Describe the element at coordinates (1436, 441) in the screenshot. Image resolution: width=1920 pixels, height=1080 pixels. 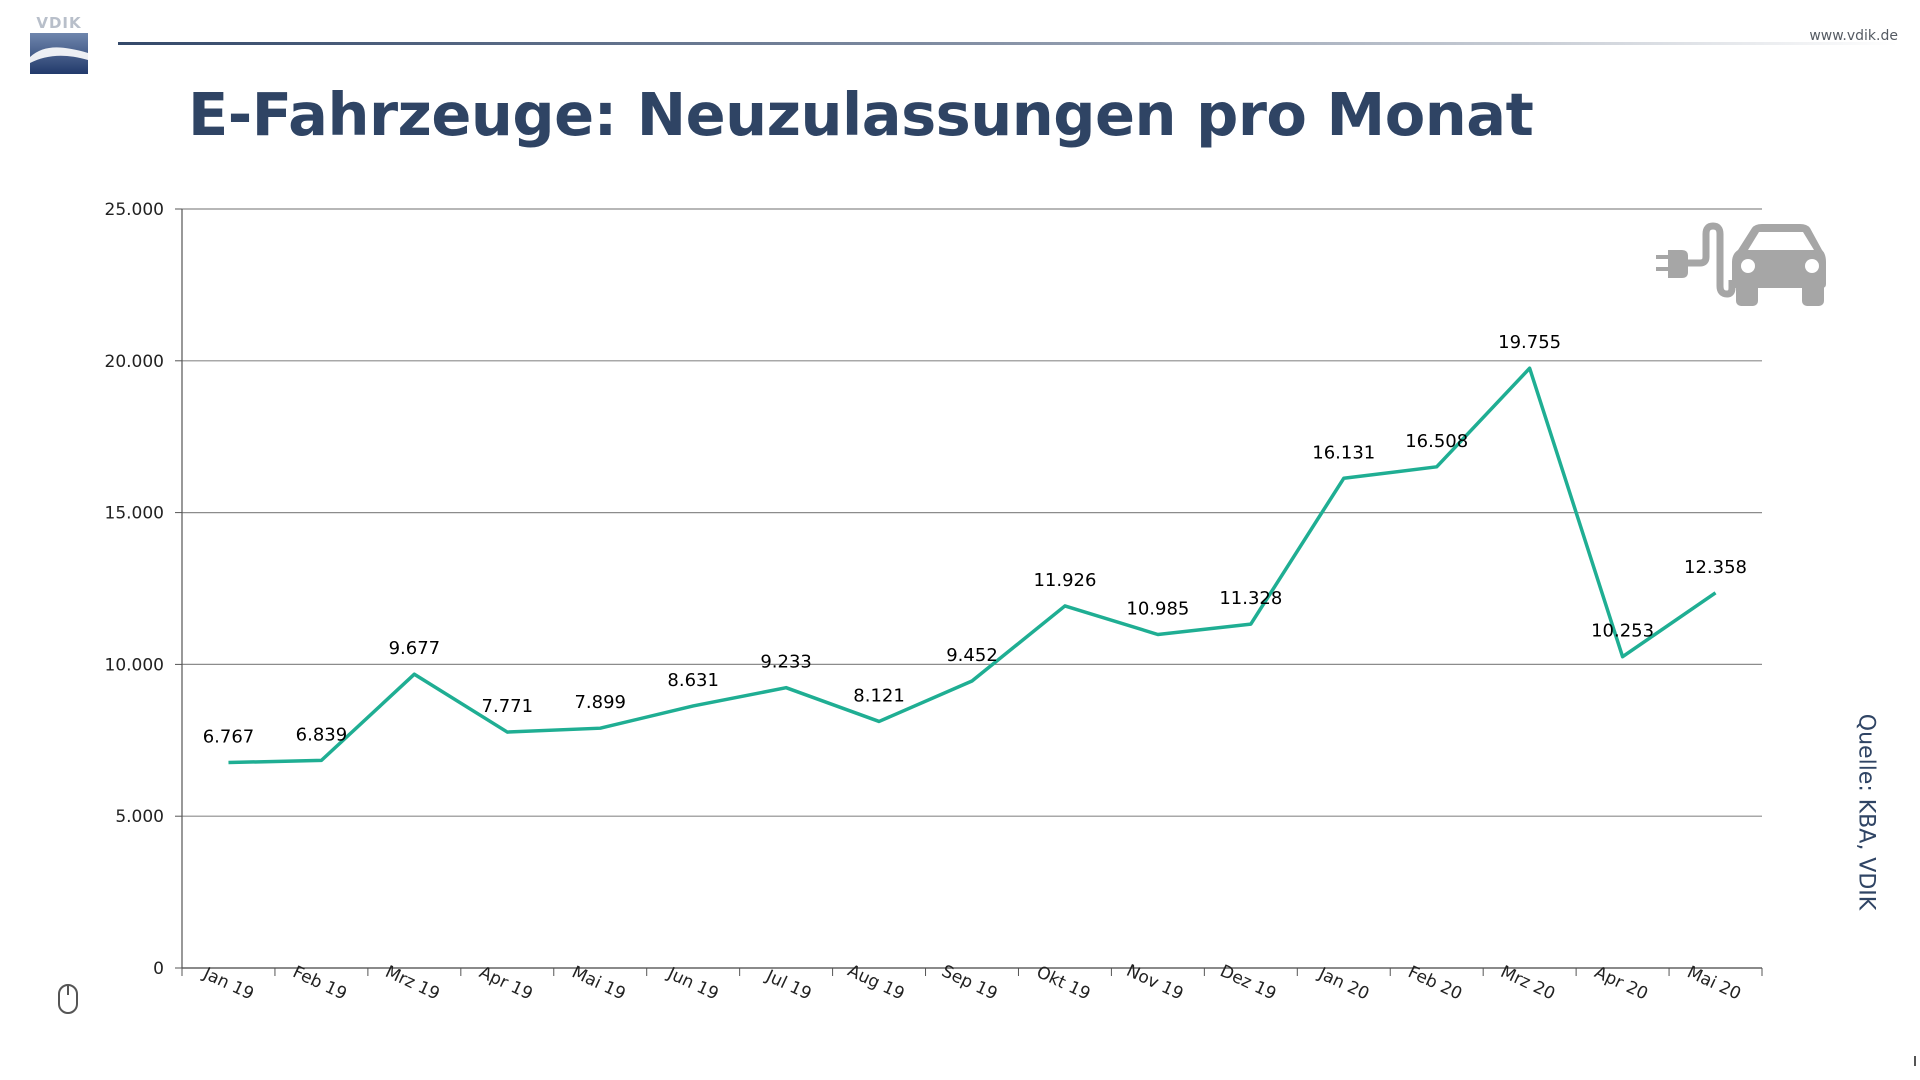
I see `data-label: 16.508` at that location.